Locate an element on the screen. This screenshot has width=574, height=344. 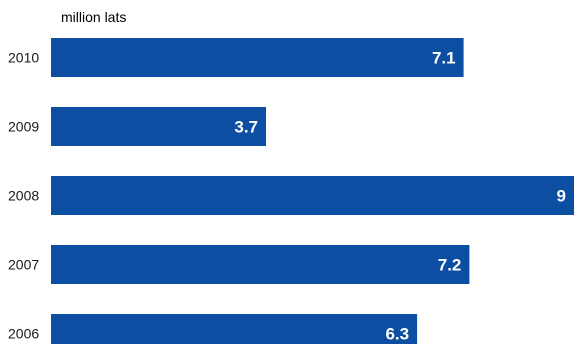
category-label: 2010 is located at coordinates (23, 58).